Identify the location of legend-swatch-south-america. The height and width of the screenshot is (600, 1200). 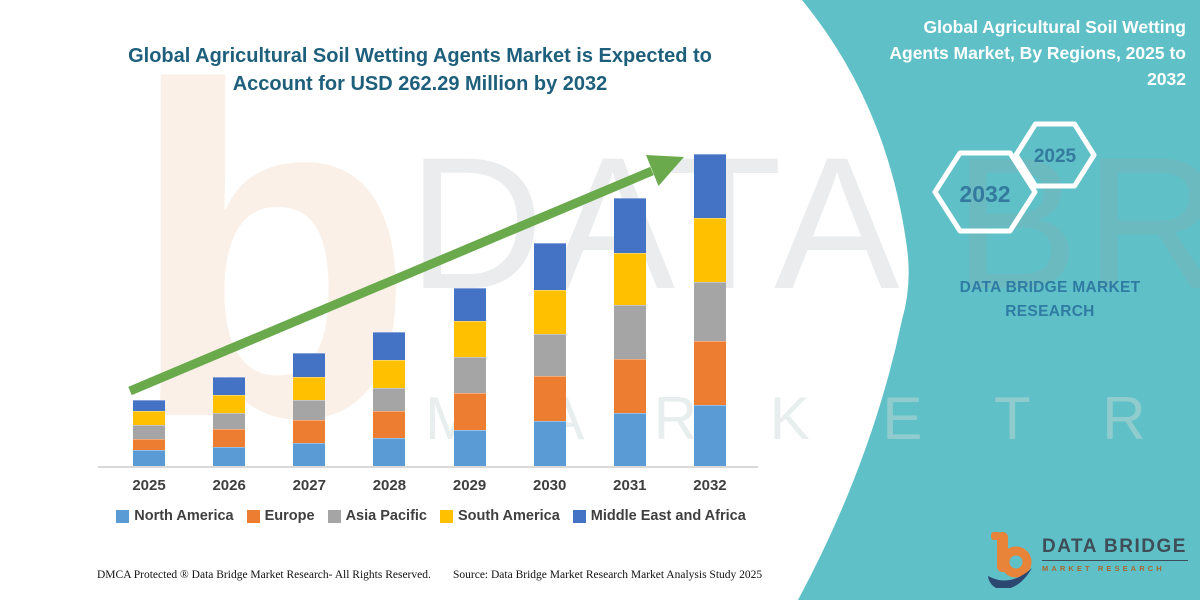
(446, 516).